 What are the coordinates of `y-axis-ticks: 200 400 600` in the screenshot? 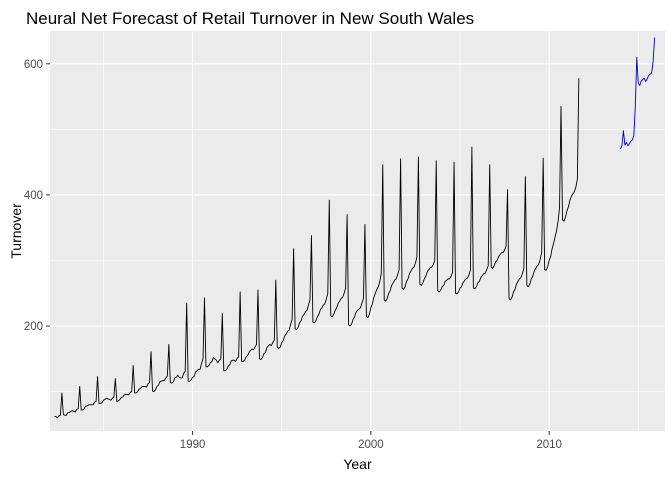 It's located at (37, 196).